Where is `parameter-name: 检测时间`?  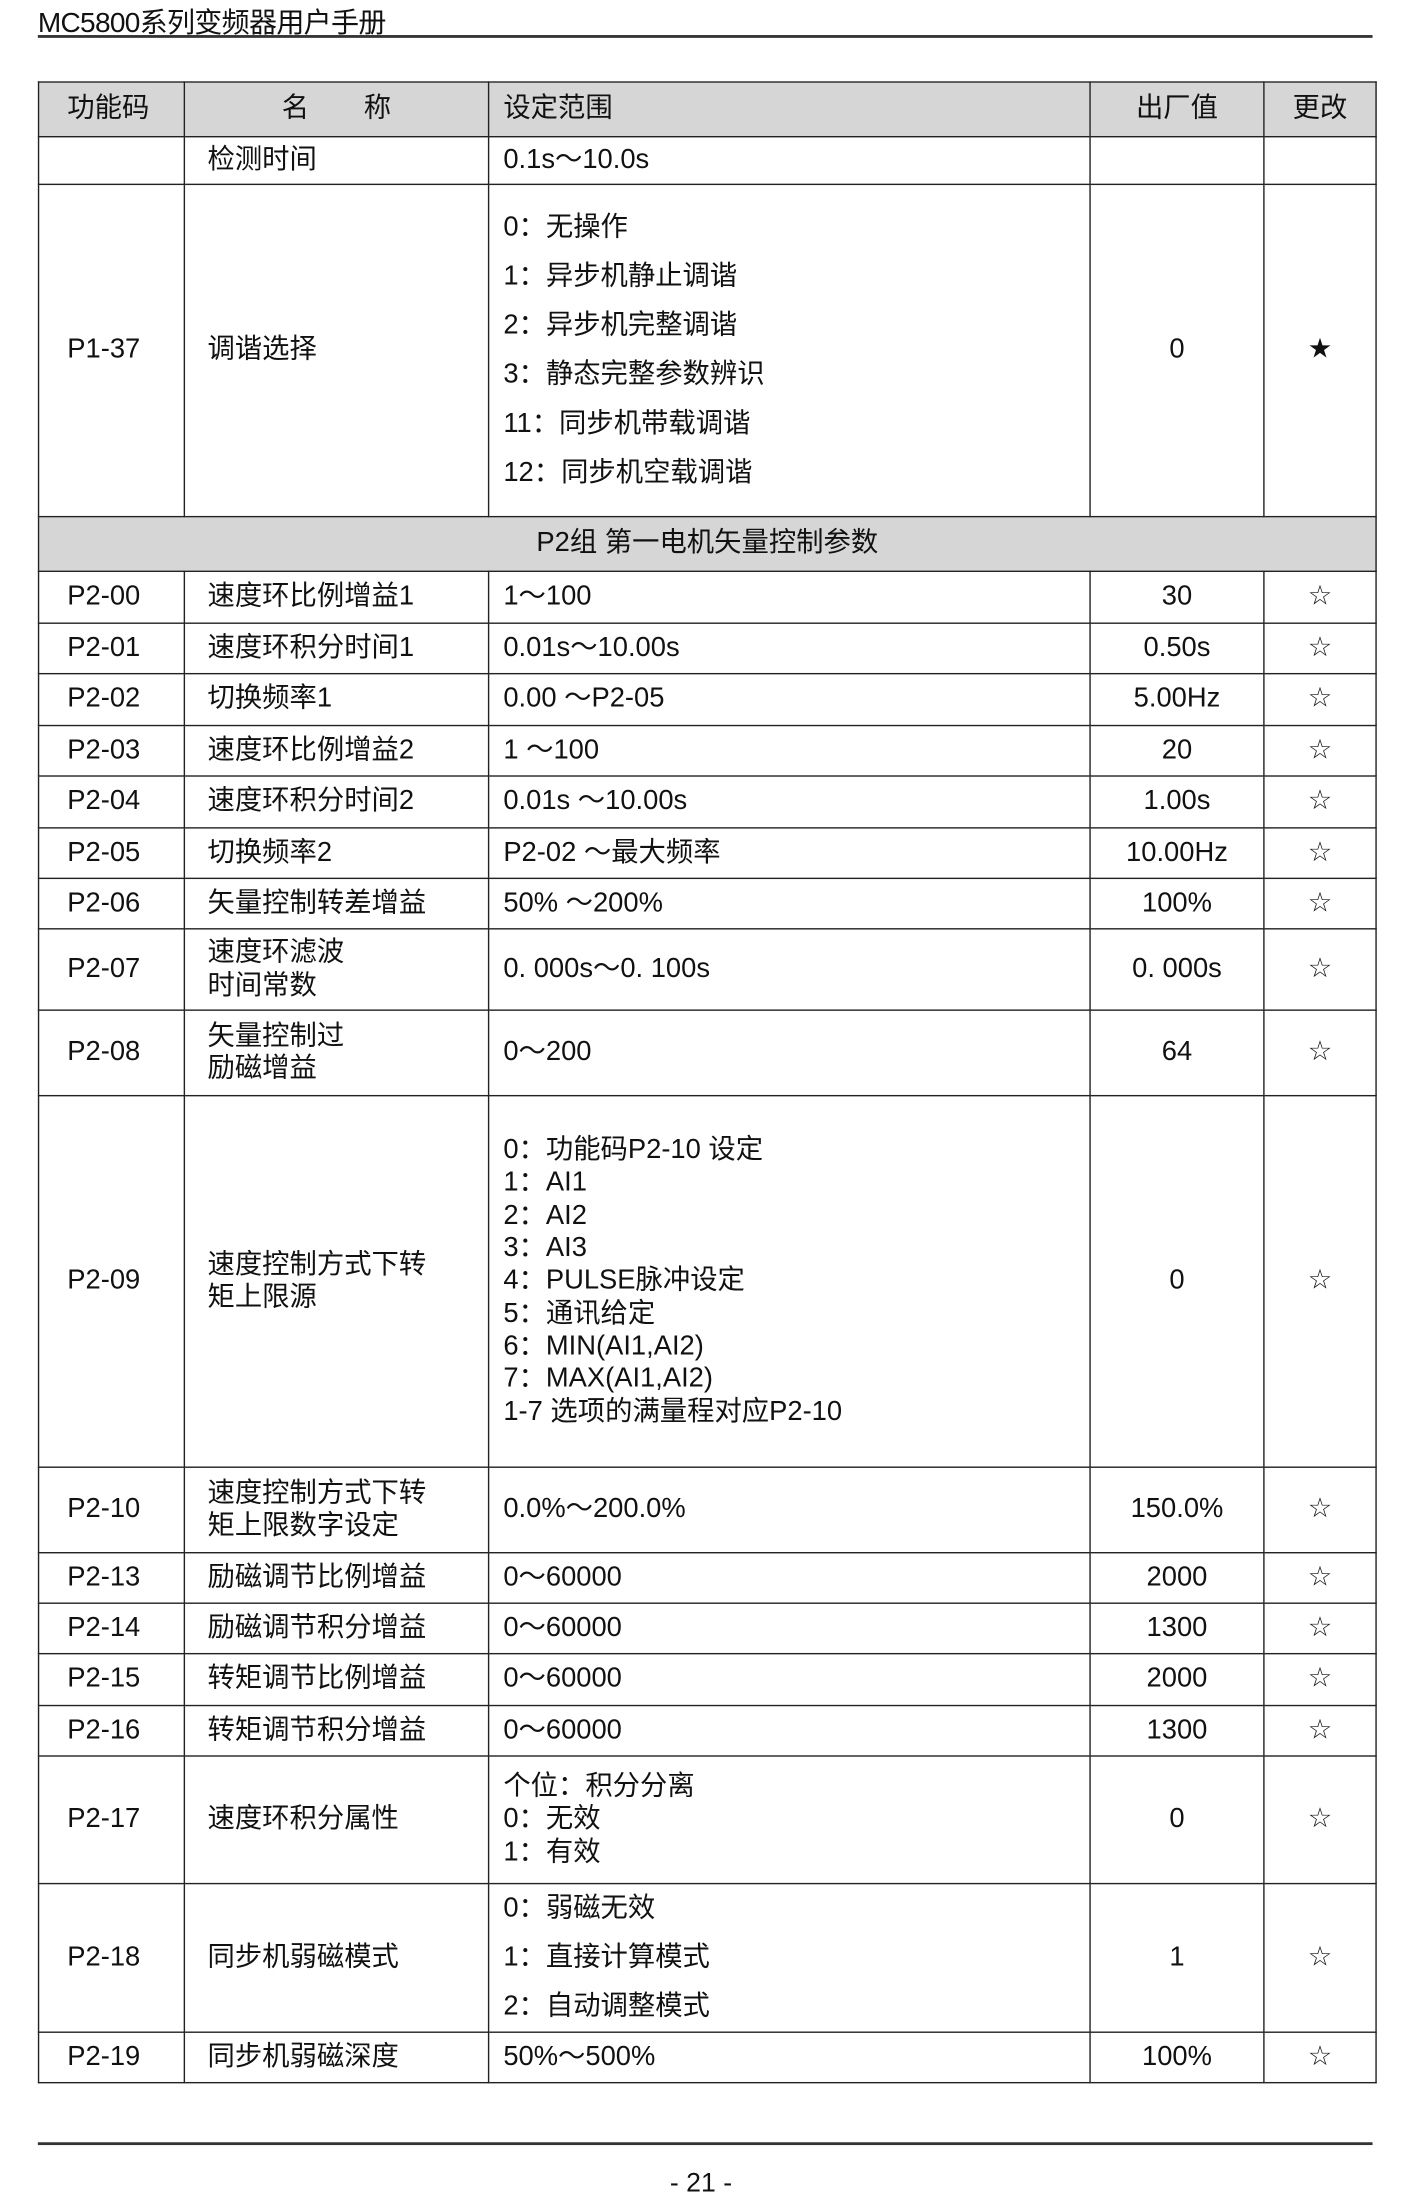
parameter-name: 检测时间 is located at coordinates (336, 160).